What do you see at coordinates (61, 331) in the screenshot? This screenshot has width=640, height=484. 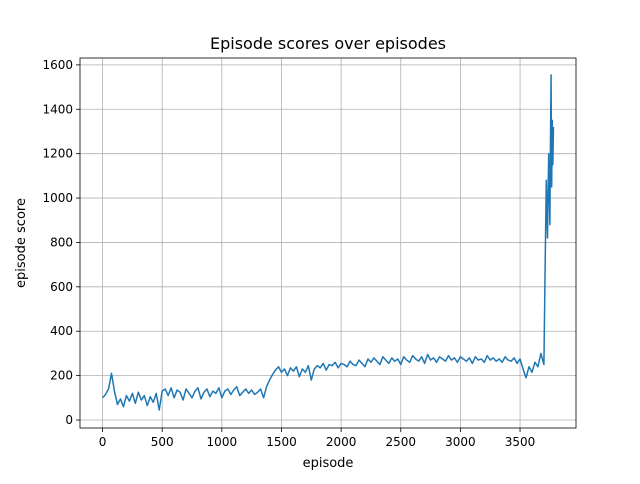 I see `y-tick-label: 400` at bounding box center [61, 331].